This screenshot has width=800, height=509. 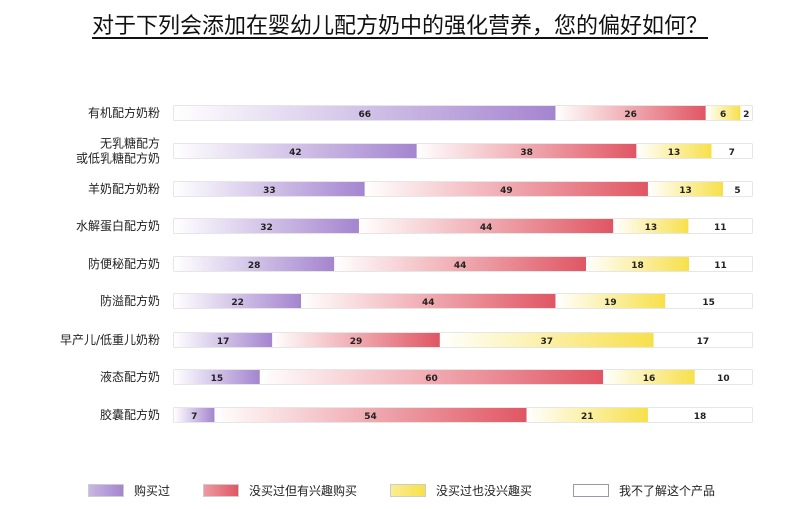 I want to click on category-label: 防便秘配方奶, so click(x=124, y=263).